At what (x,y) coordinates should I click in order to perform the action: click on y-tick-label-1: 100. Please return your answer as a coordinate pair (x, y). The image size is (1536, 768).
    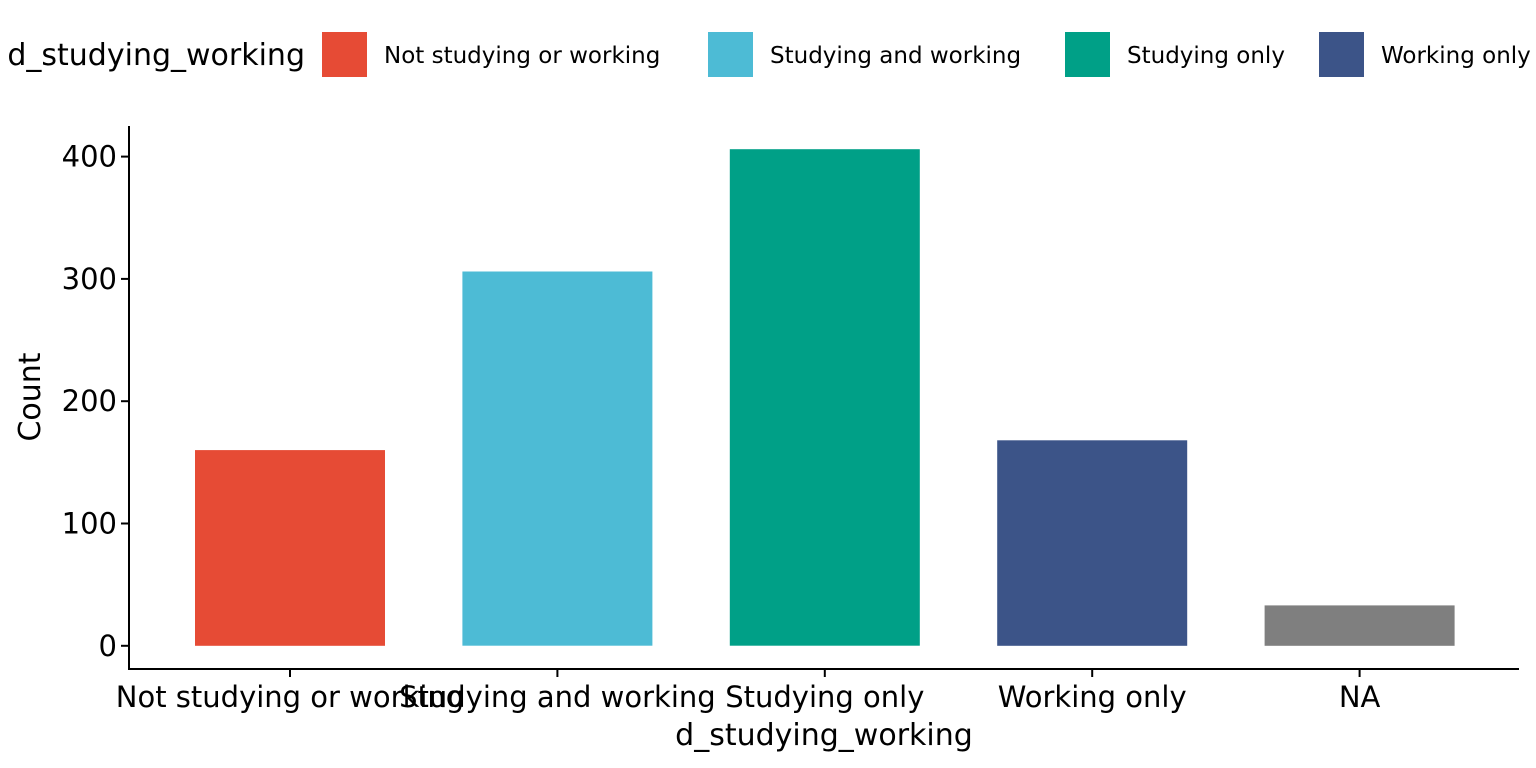
    Looking at the image, I should click on (89, 524).